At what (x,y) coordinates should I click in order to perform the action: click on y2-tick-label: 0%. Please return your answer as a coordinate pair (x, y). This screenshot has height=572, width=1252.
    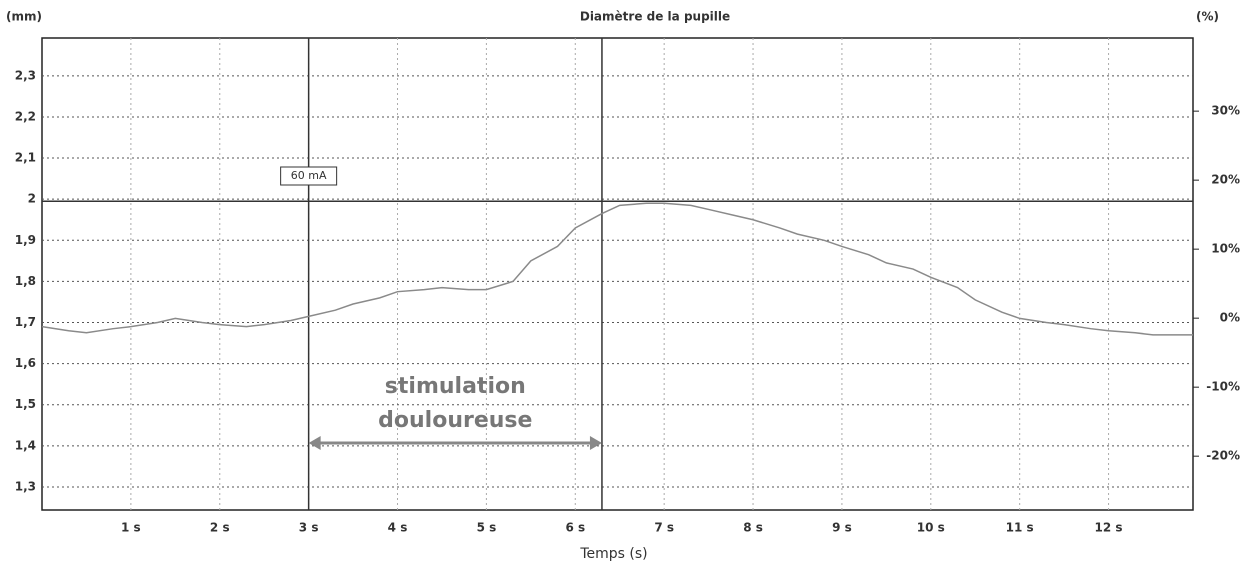
    Looking at the image, I should click on (1230, 318).